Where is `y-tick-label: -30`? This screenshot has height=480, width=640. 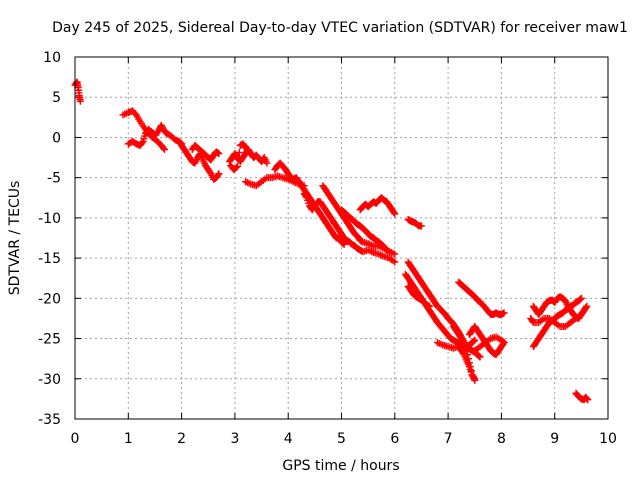 y-tick-label: -30 is located at coordinates (49, 380).